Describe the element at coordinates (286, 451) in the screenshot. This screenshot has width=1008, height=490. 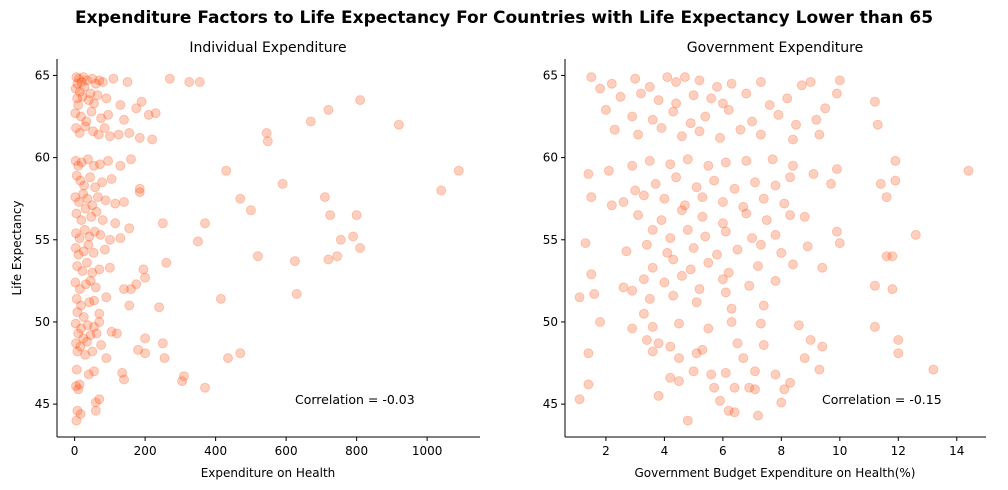
I see `individual-x-tick-label: 600` at that location.